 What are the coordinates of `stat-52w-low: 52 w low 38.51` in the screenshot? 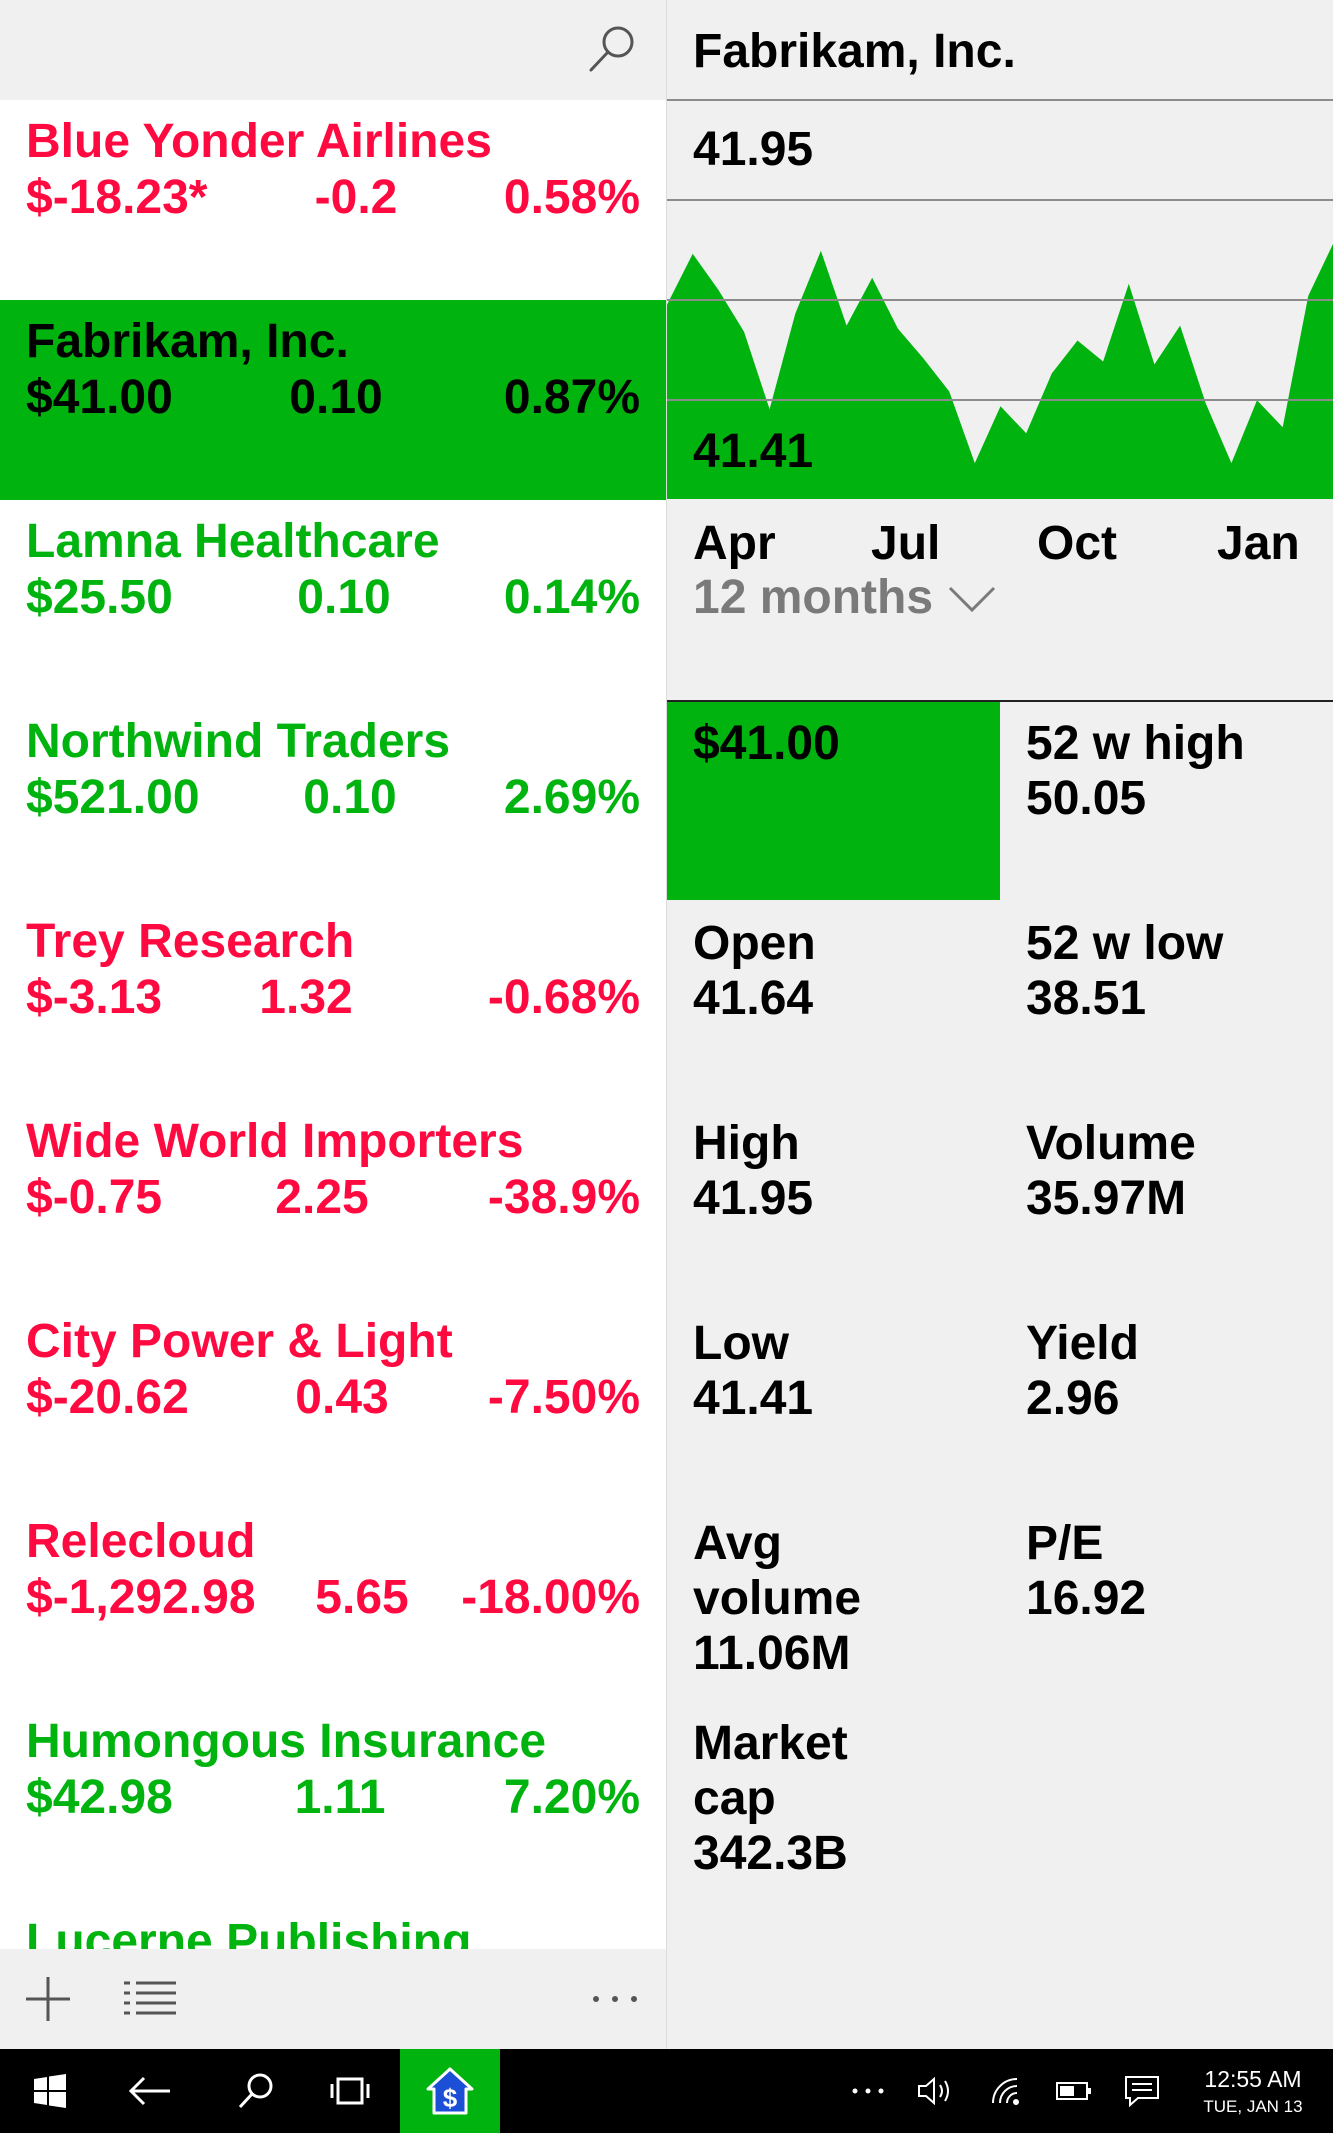 It's located at (1176, 971).